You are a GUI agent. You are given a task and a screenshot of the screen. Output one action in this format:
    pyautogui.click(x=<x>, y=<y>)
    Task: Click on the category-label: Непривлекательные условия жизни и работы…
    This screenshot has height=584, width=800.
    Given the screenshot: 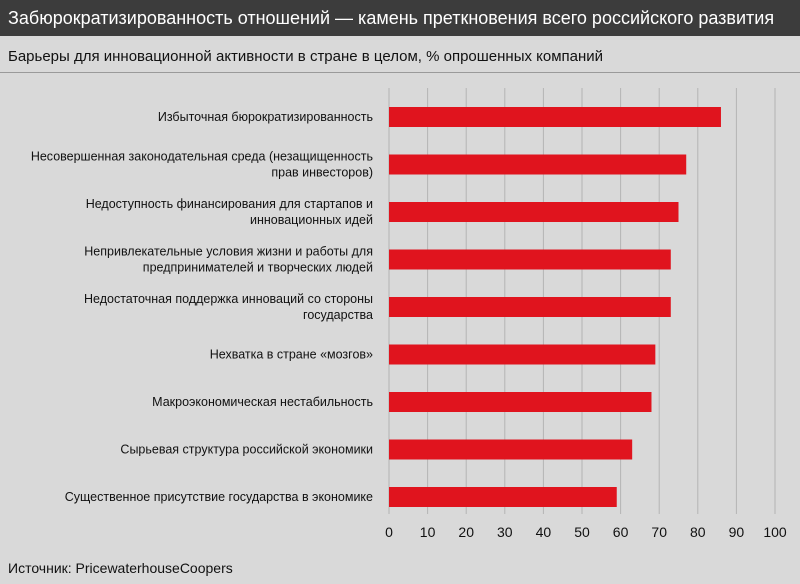 What is the action you would take?
    pyautogui.click(x=228, y=252)
    